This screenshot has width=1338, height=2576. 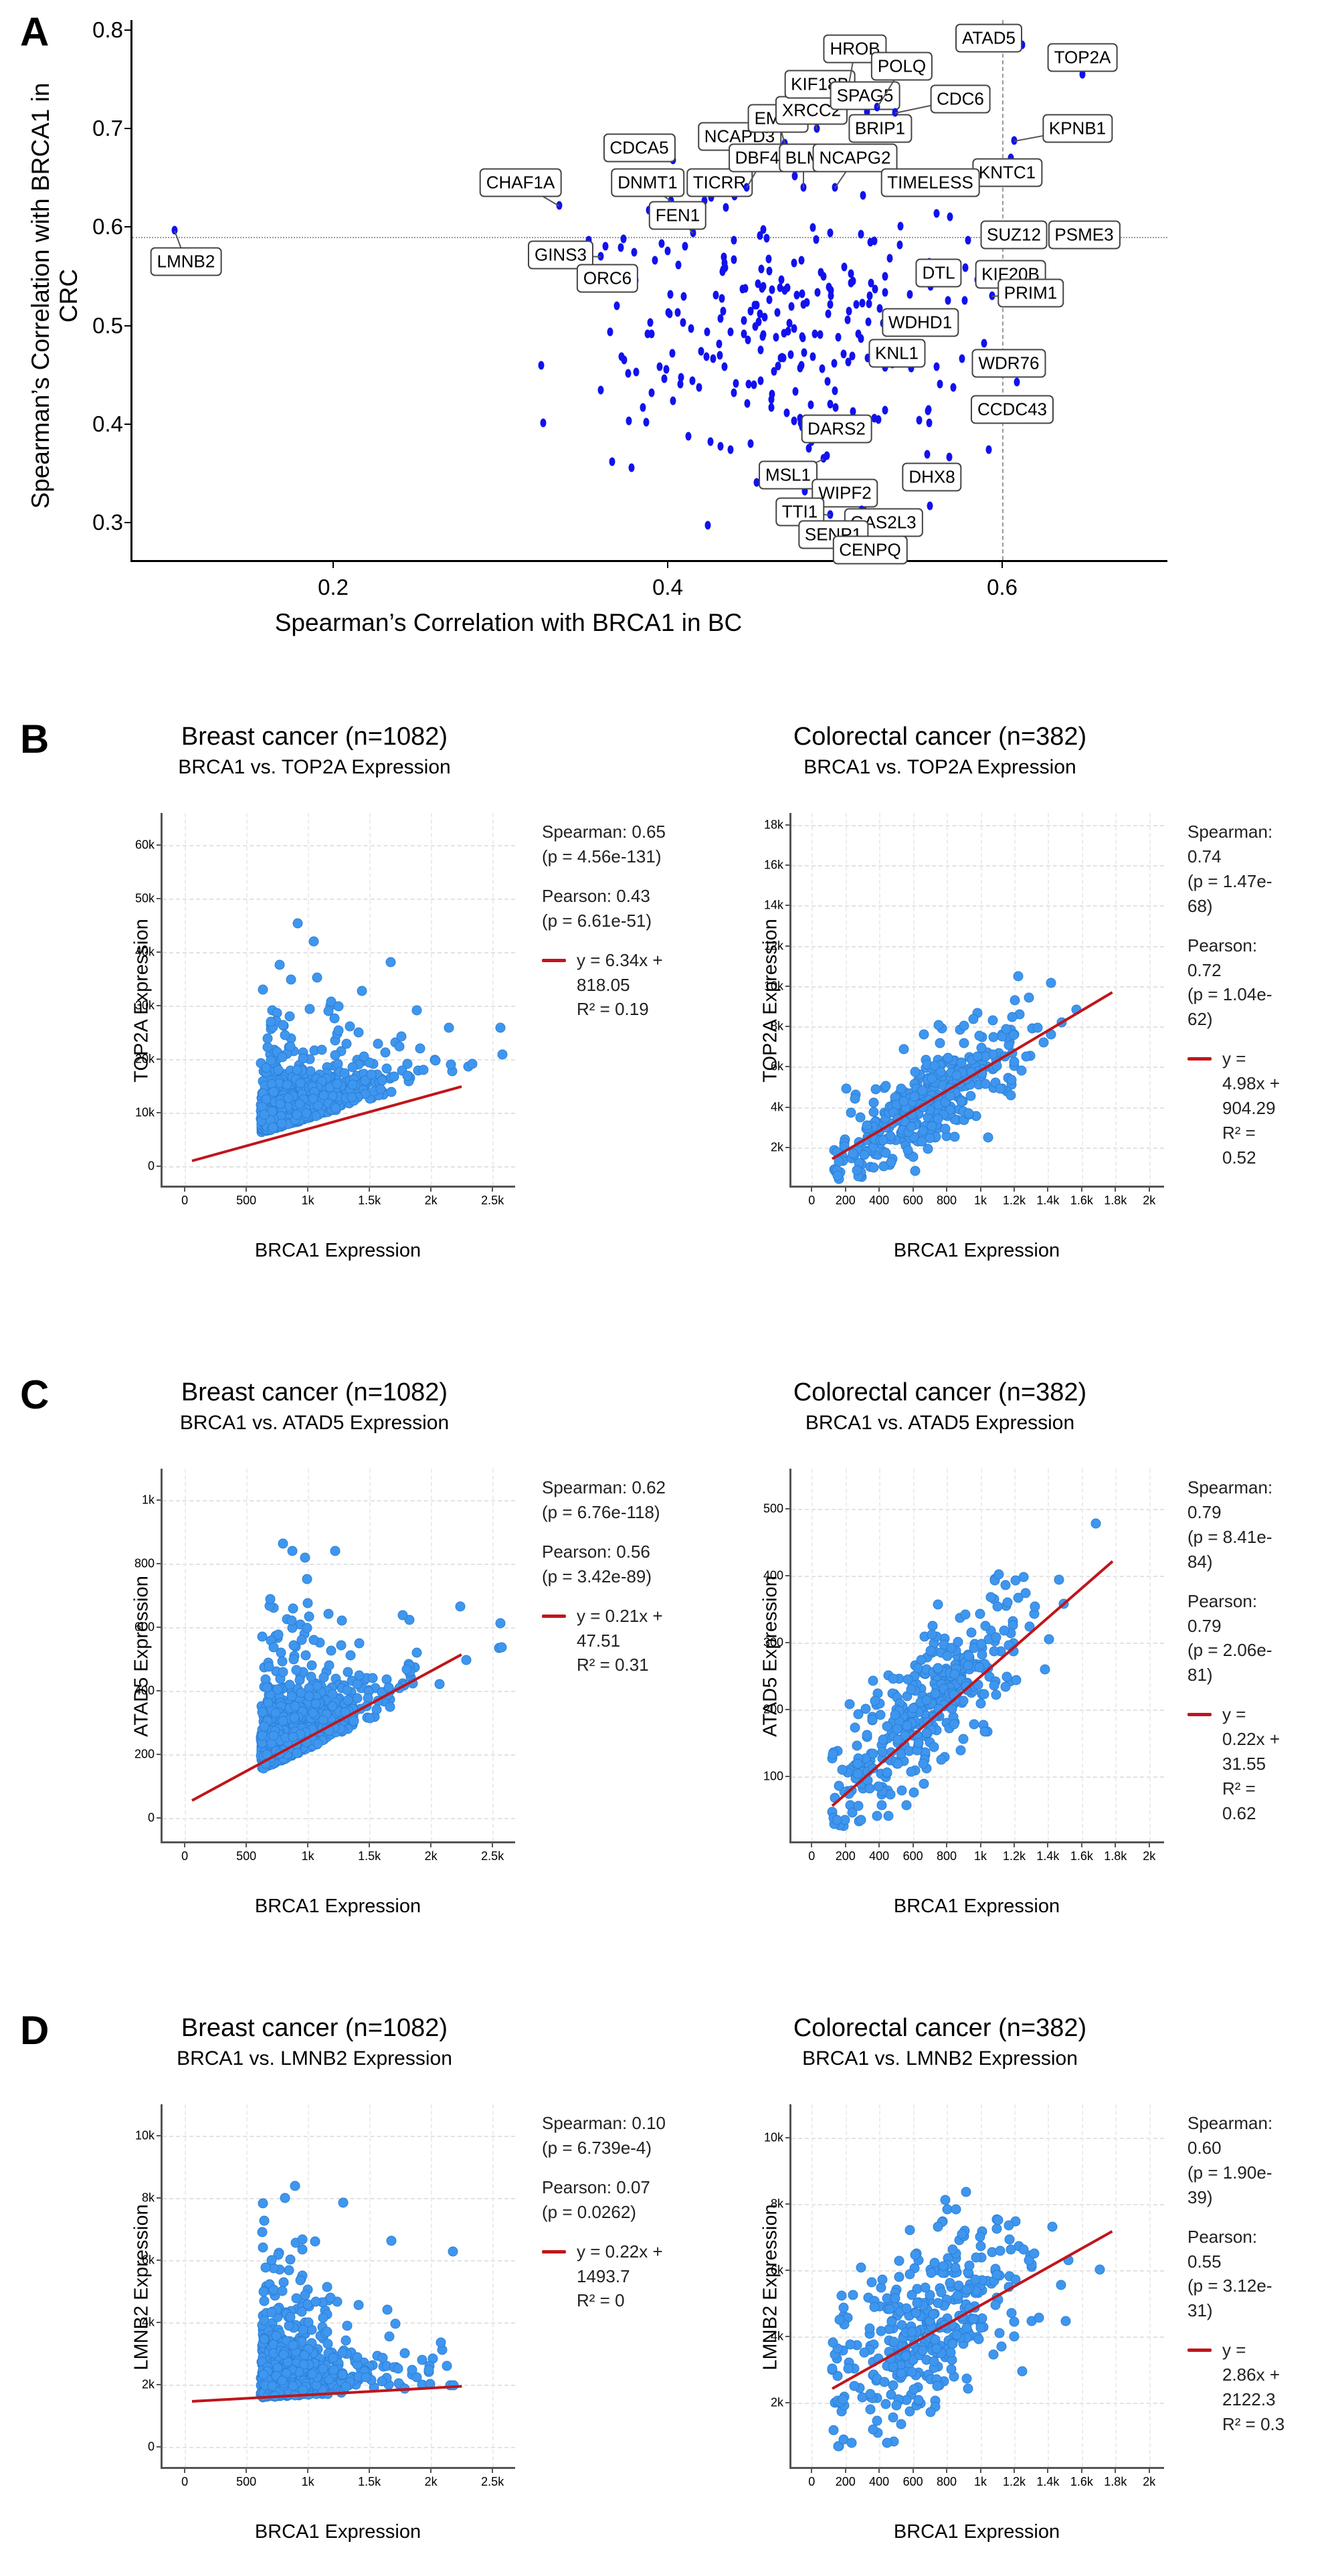 I want to click on panel-a-gene-label-dhx8: DHX8, so click(x=932, y=477).